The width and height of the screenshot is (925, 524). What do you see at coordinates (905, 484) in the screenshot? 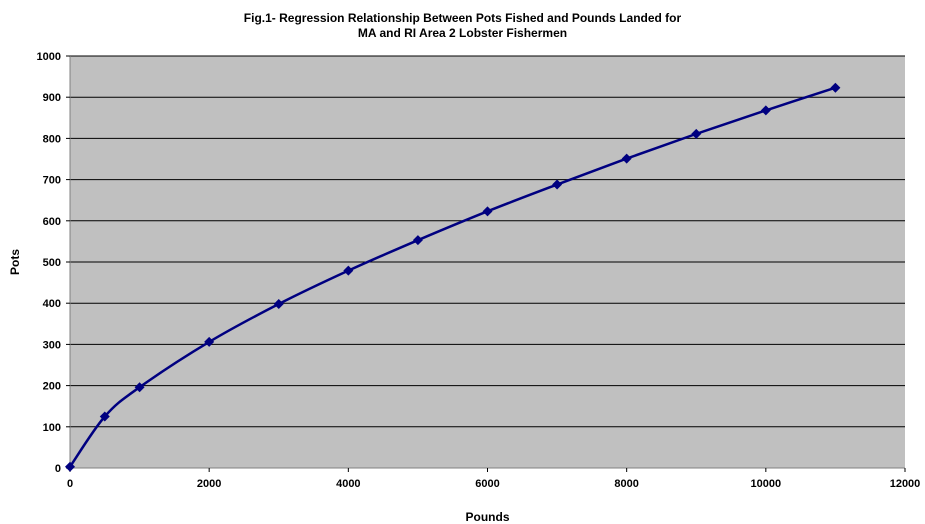
I see `x-tick-label: 12000` at bounding box center [905, 484].